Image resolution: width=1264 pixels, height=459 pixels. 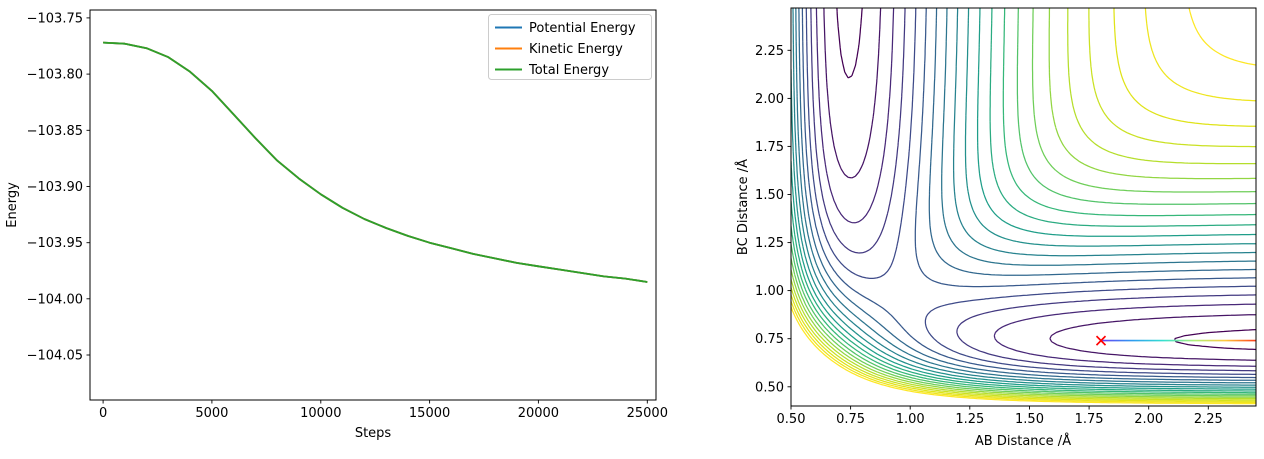 What do you see at coordinates (55, 243) in the screenshot?
I see `energy-y-tick-label: −103.95` at bounding box center [55, 243].